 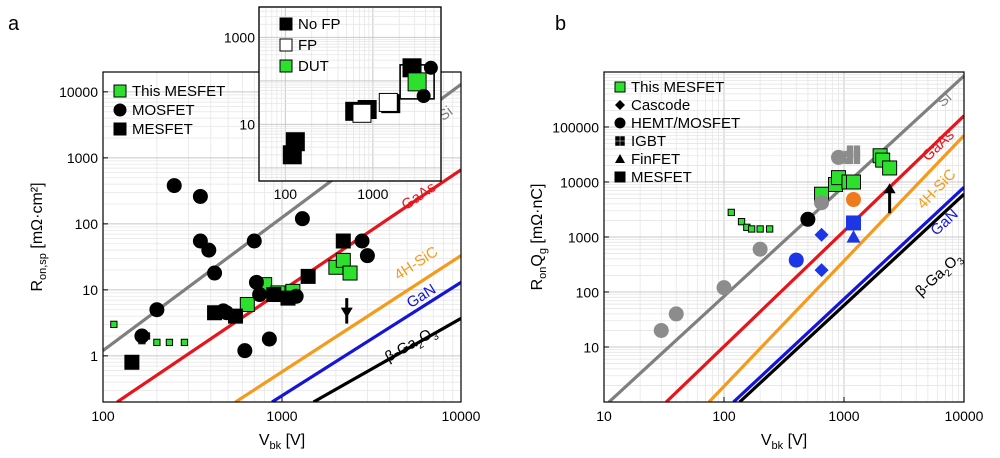 What do you see at coordinates (854, 223) in the screenshot?
I see `point-square-blue` at bounding box center [854, 223].